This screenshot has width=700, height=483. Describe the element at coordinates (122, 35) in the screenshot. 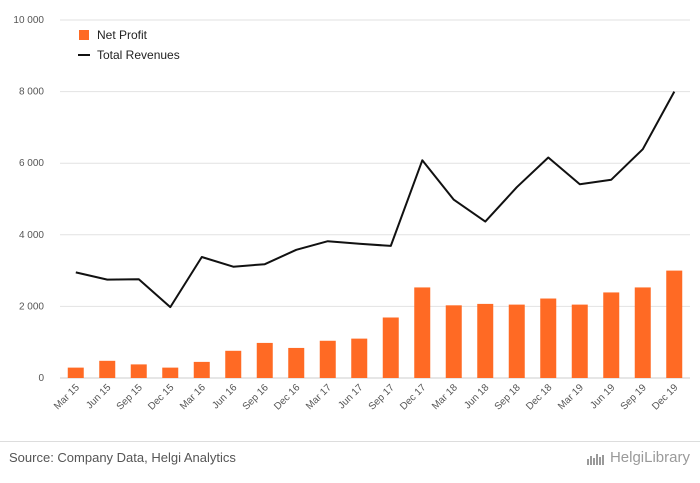

I see `legend-label-net-profit: Net Profit` at that location.